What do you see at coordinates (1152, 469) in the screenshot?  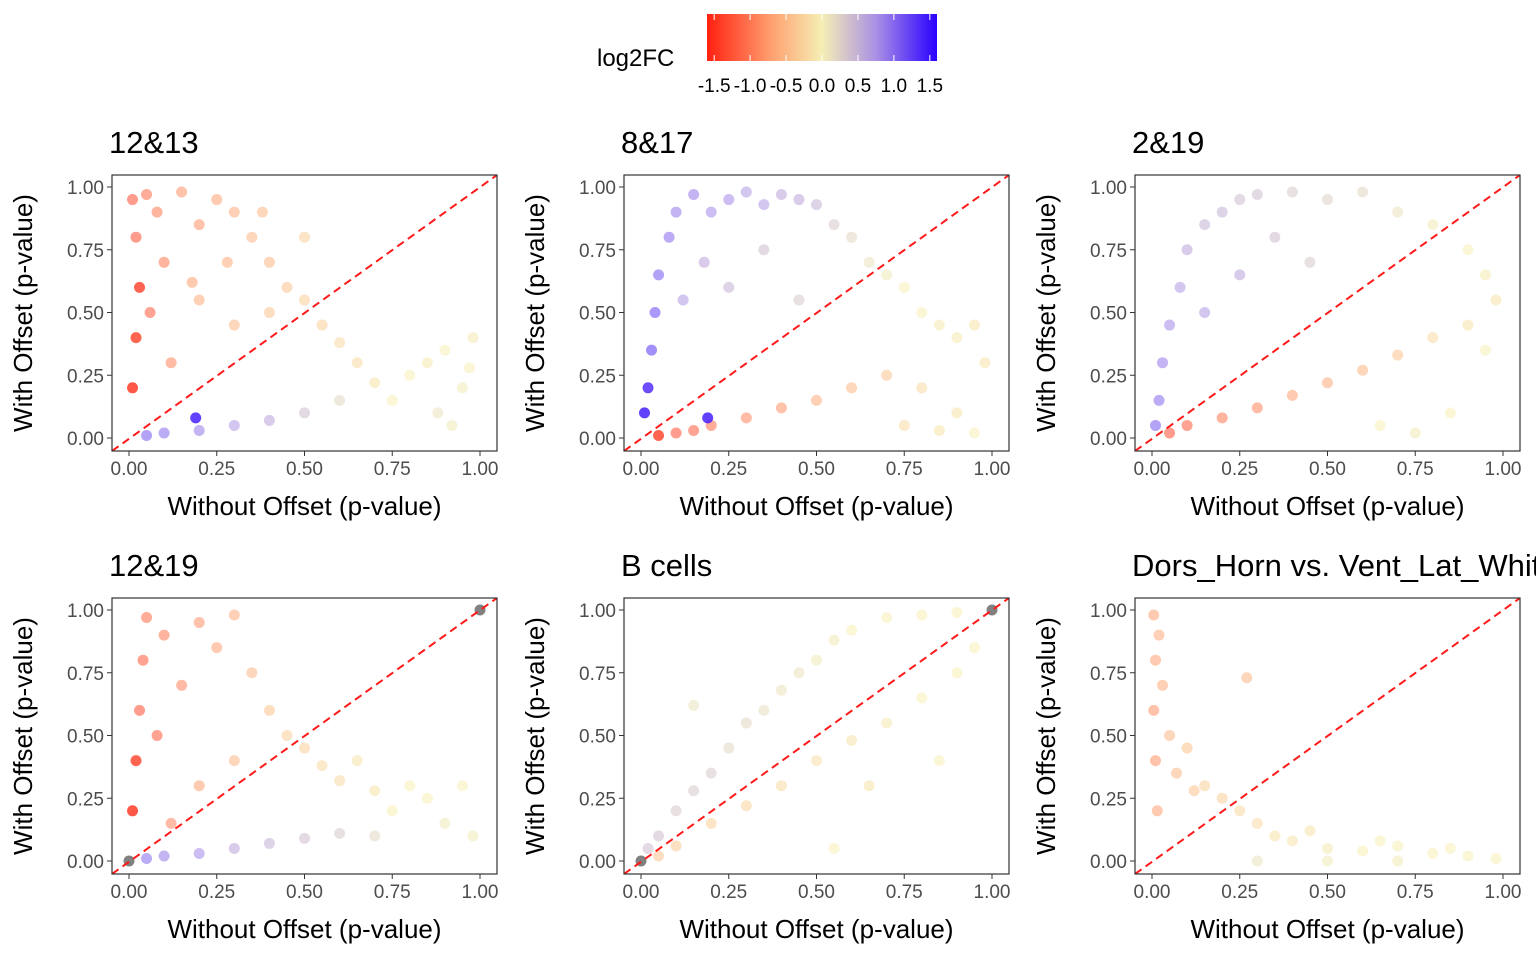 I see `x-tick-label: 0.00` at bounding box center [1152, 469].